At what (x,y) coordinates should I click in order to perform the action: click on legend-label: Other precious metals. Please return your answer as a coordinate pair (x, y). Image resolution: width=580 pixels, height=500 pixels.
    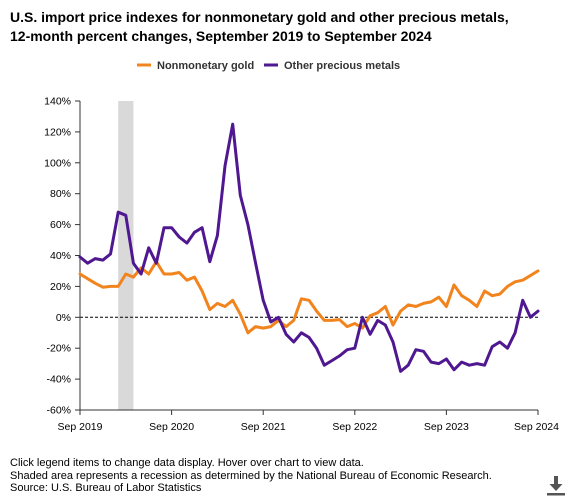
    Looking at the image, I should click on (342, 66).